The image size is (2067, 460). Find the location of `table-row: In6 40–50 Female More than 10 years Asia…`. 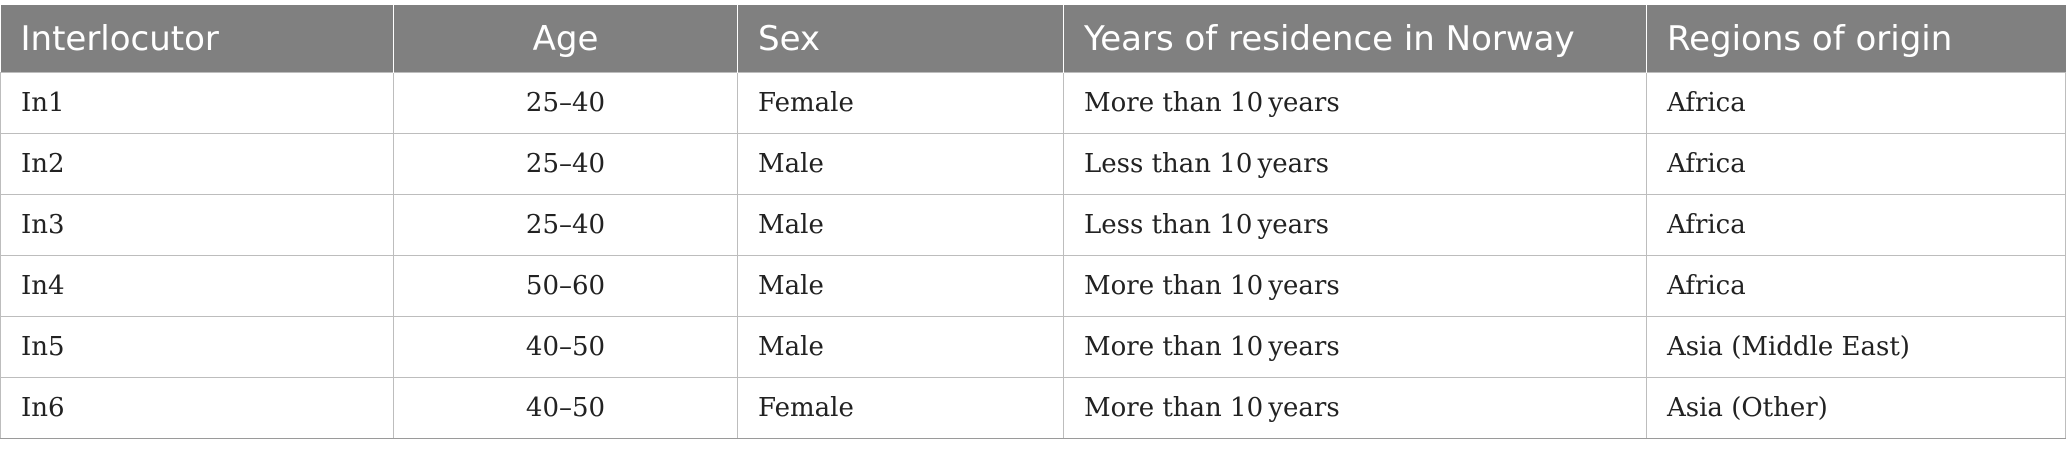

table-row: In6 40–50 Female More than 10 years Asia… is located at coordinates (1033, 408).